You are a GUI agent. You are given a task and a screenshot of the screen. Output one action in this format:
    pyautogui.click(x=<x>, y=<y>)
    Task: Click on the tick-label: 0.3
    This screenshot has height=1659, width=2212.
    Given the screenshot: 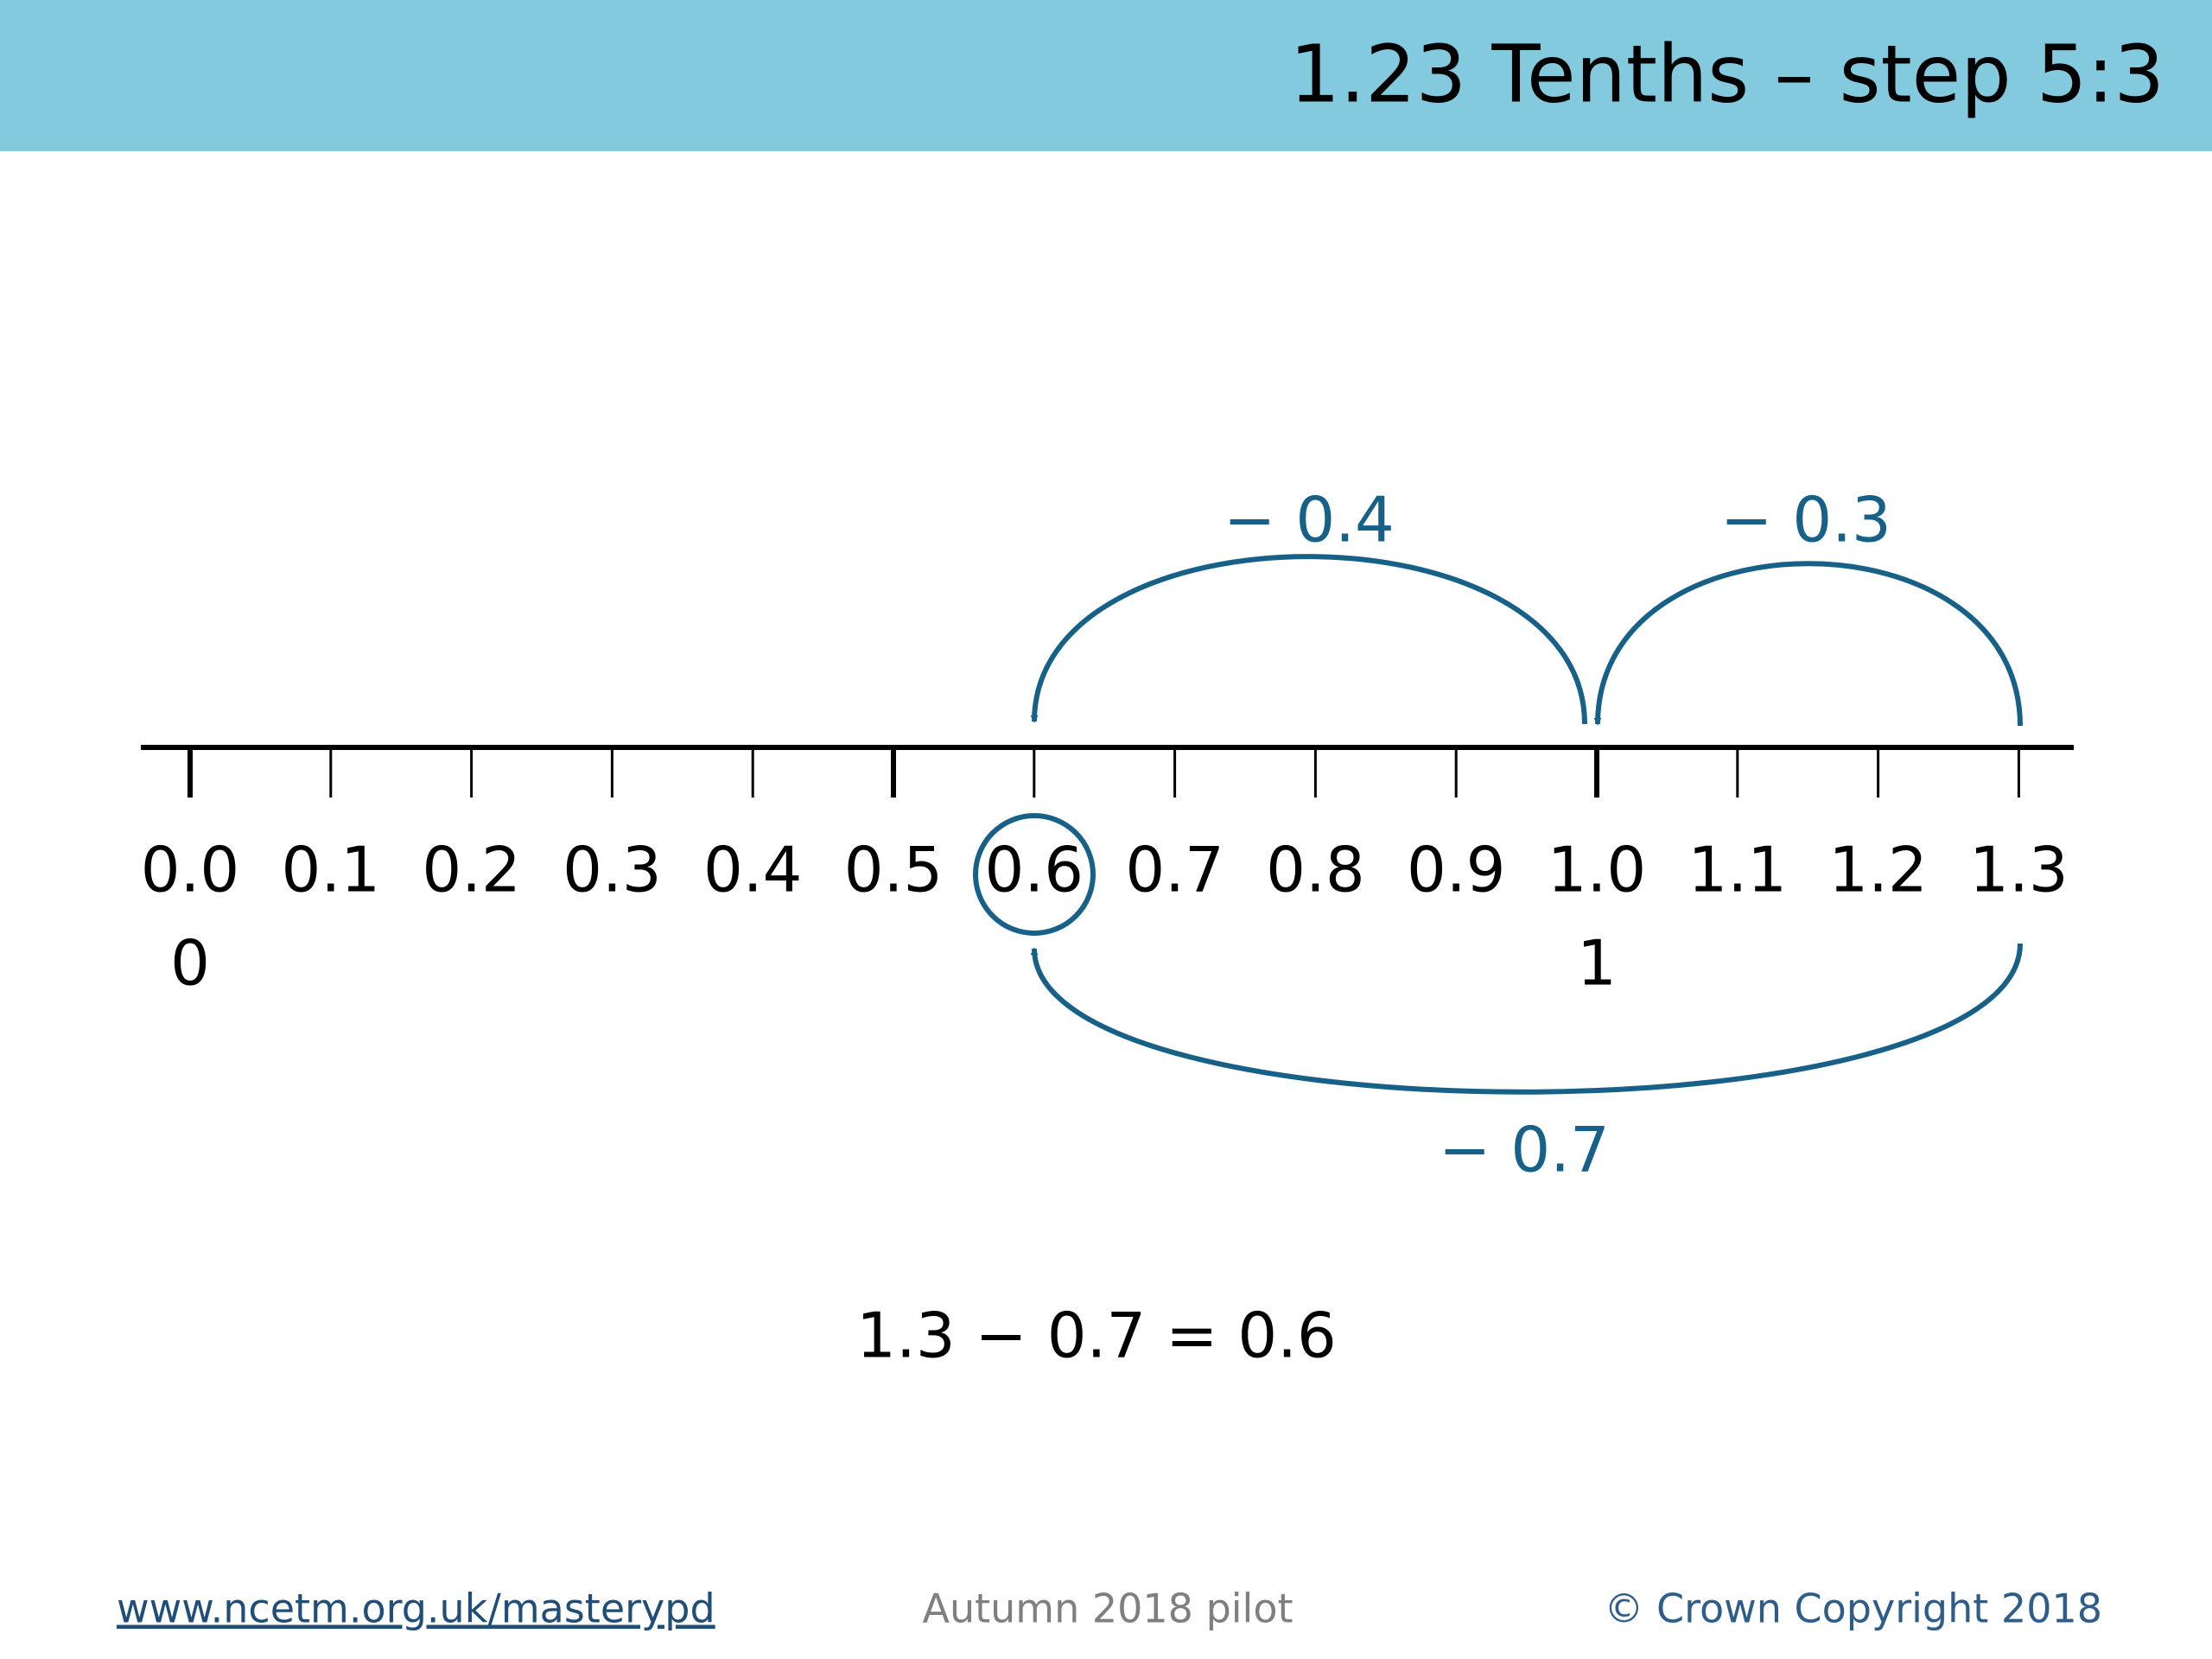 What is the action you would take?
    pyautogui.click(x=612, y=870)
    